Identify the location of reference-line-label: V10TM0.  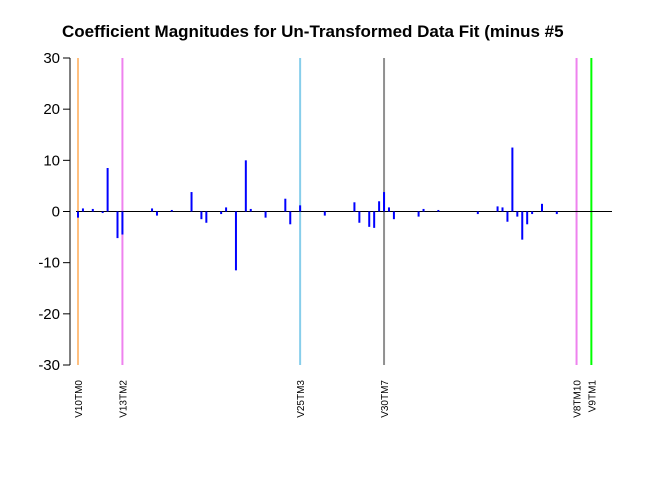
(79, 399).